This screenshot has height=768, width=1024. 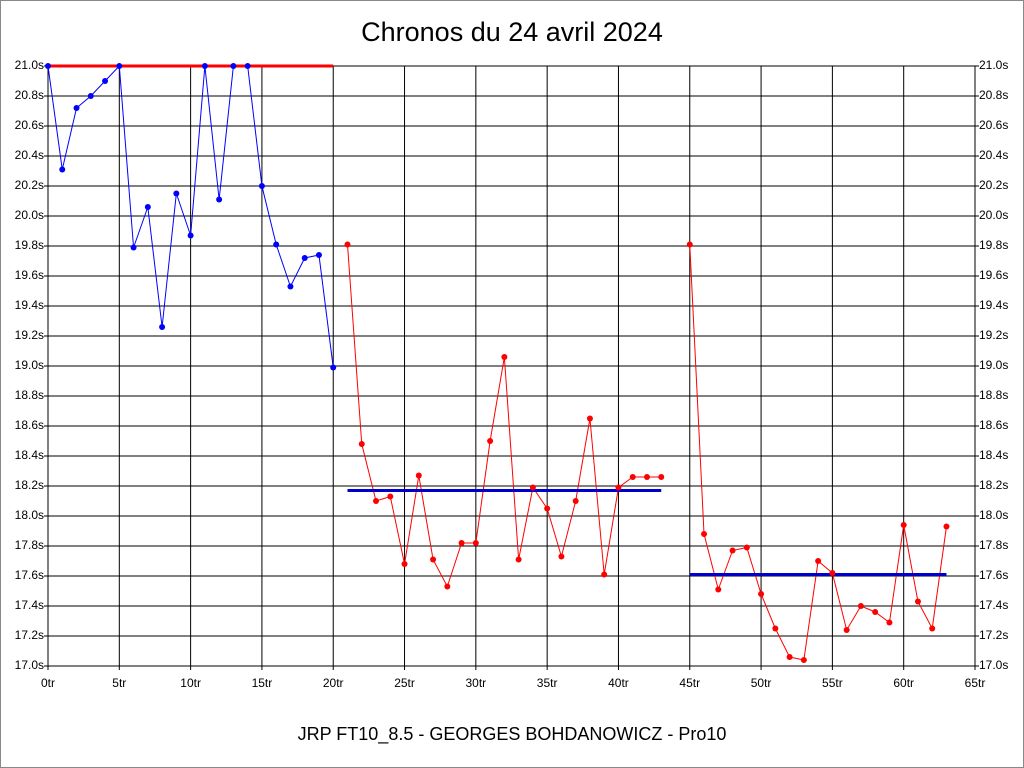 I want to click on y-tick-label: 20.0s, so click(x=29, y=215).